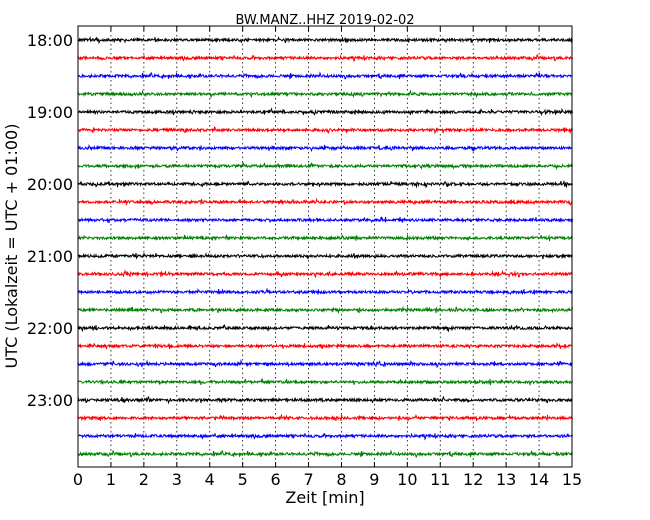 The height and width of the screenshot is (520, 650). I want to click on y-axis-label: UTC (Lokalzeit = UTC + 01:00), so click(11, 246).